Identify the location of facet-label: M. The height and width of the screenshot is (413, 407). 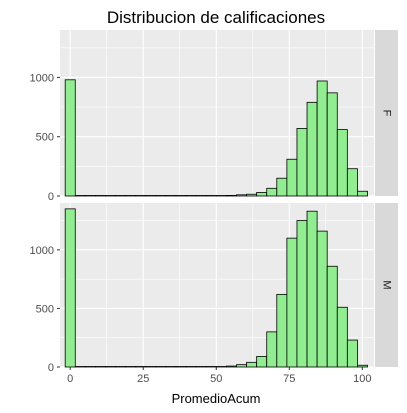
(387, 284).